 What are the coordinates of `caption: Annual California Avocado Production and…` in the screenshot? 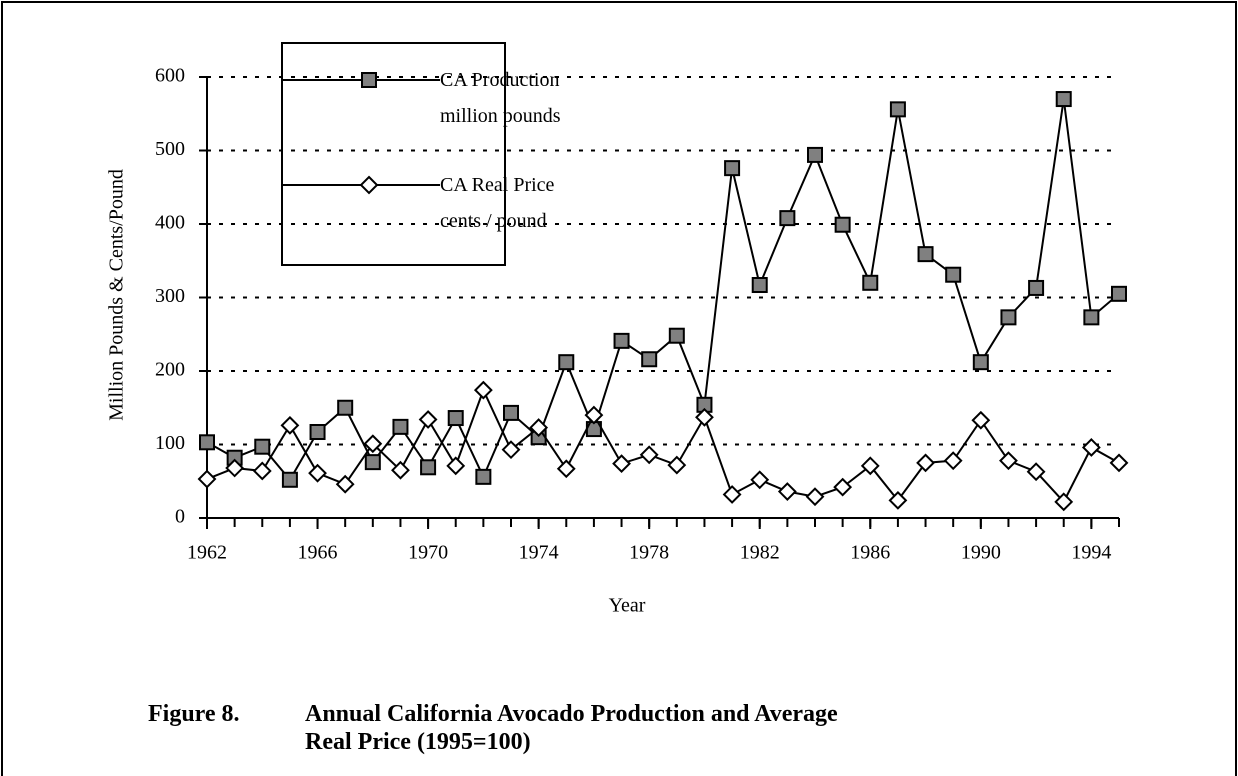 It's located at (571, 728).